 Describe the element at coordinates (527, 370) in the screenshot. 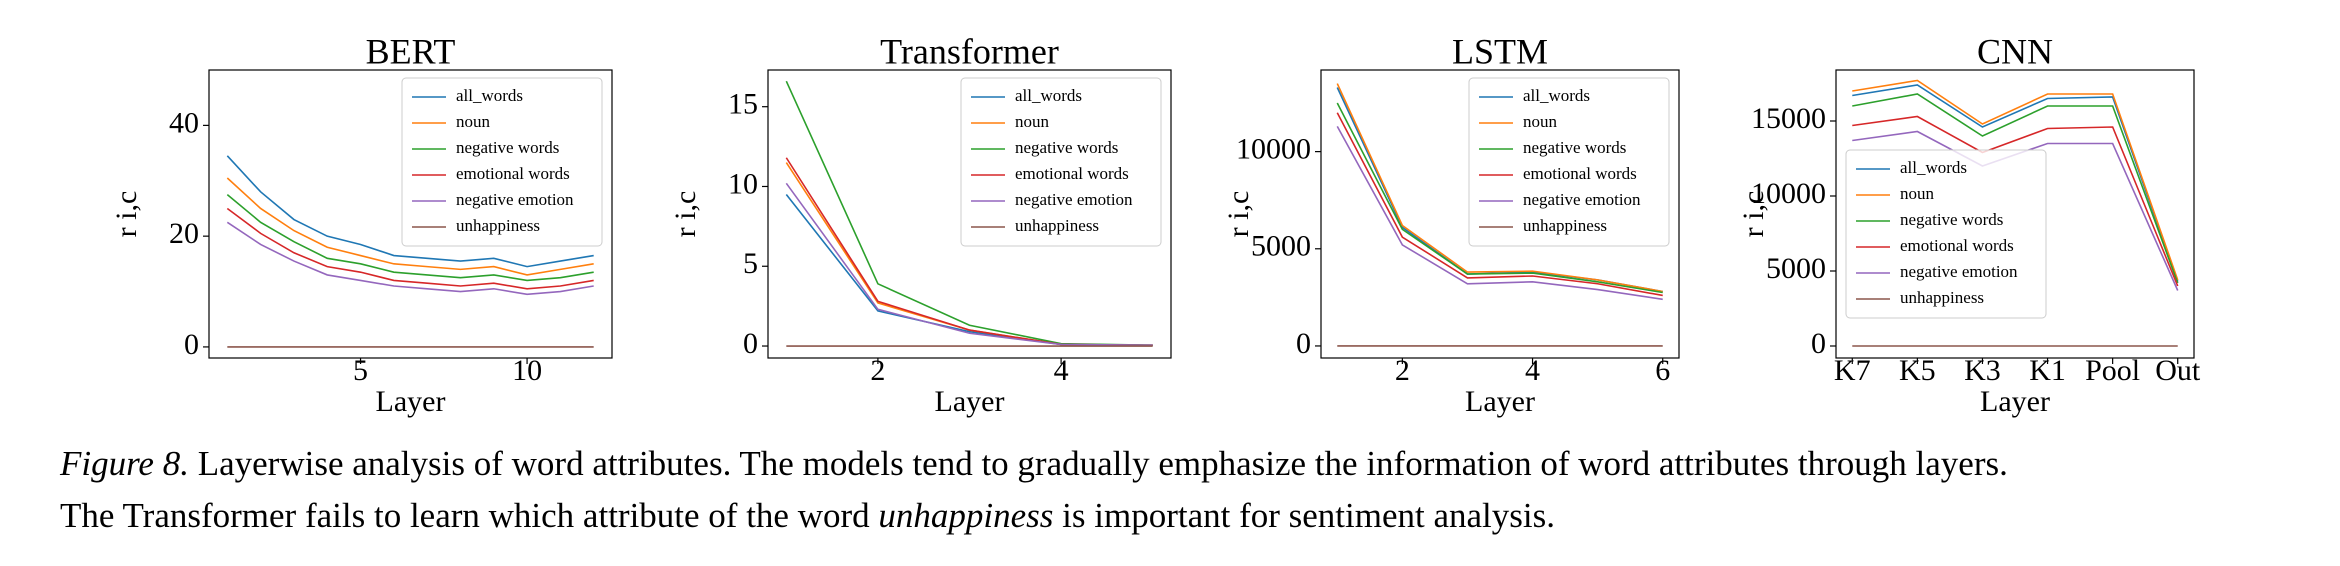

I see `x-tick-label: 10` at that location.